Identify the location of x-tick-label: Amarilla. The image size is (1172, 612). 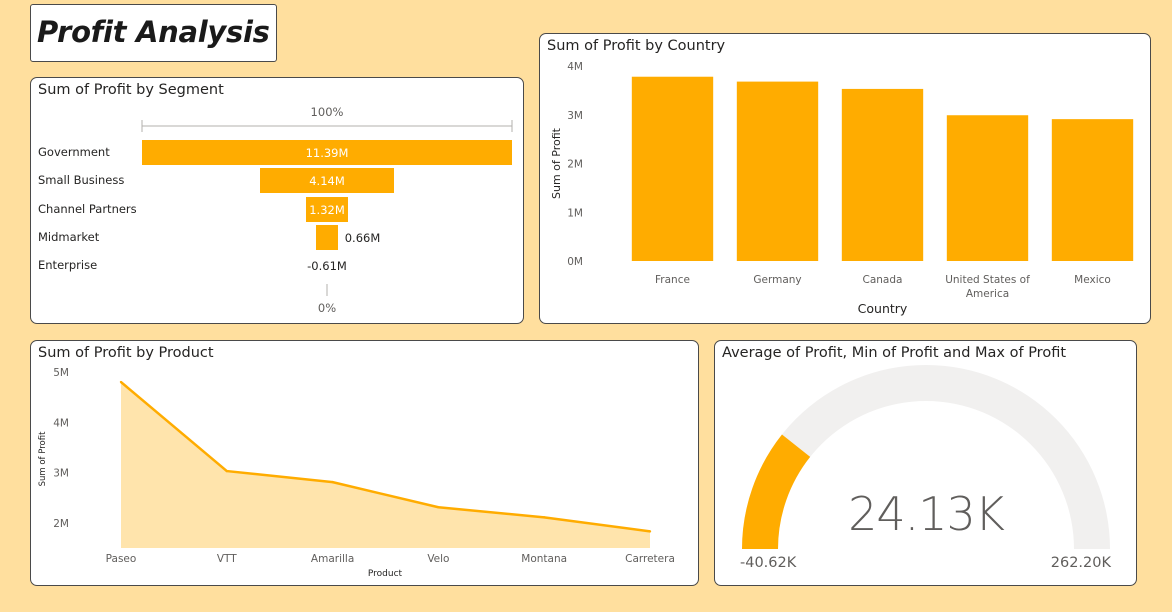
(332, 559).